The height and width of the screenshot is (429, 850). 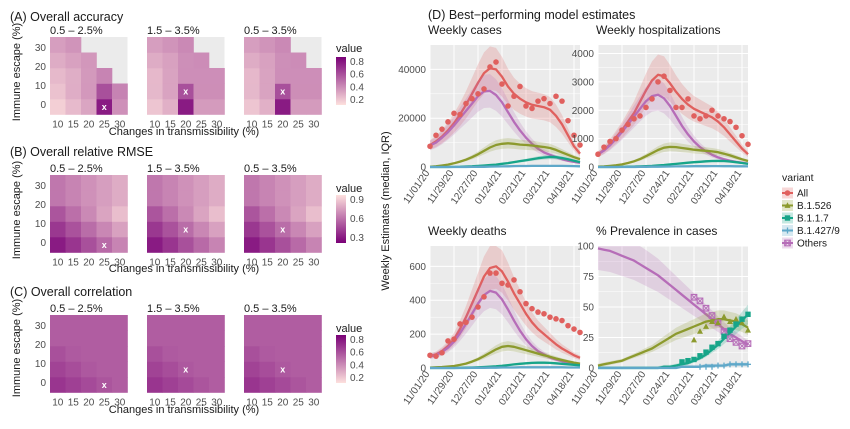 What do you see at coordinates (89, 263) in the screenshot?
I see `heatmap-x-tick: 20` at bounding box center [89, 263].